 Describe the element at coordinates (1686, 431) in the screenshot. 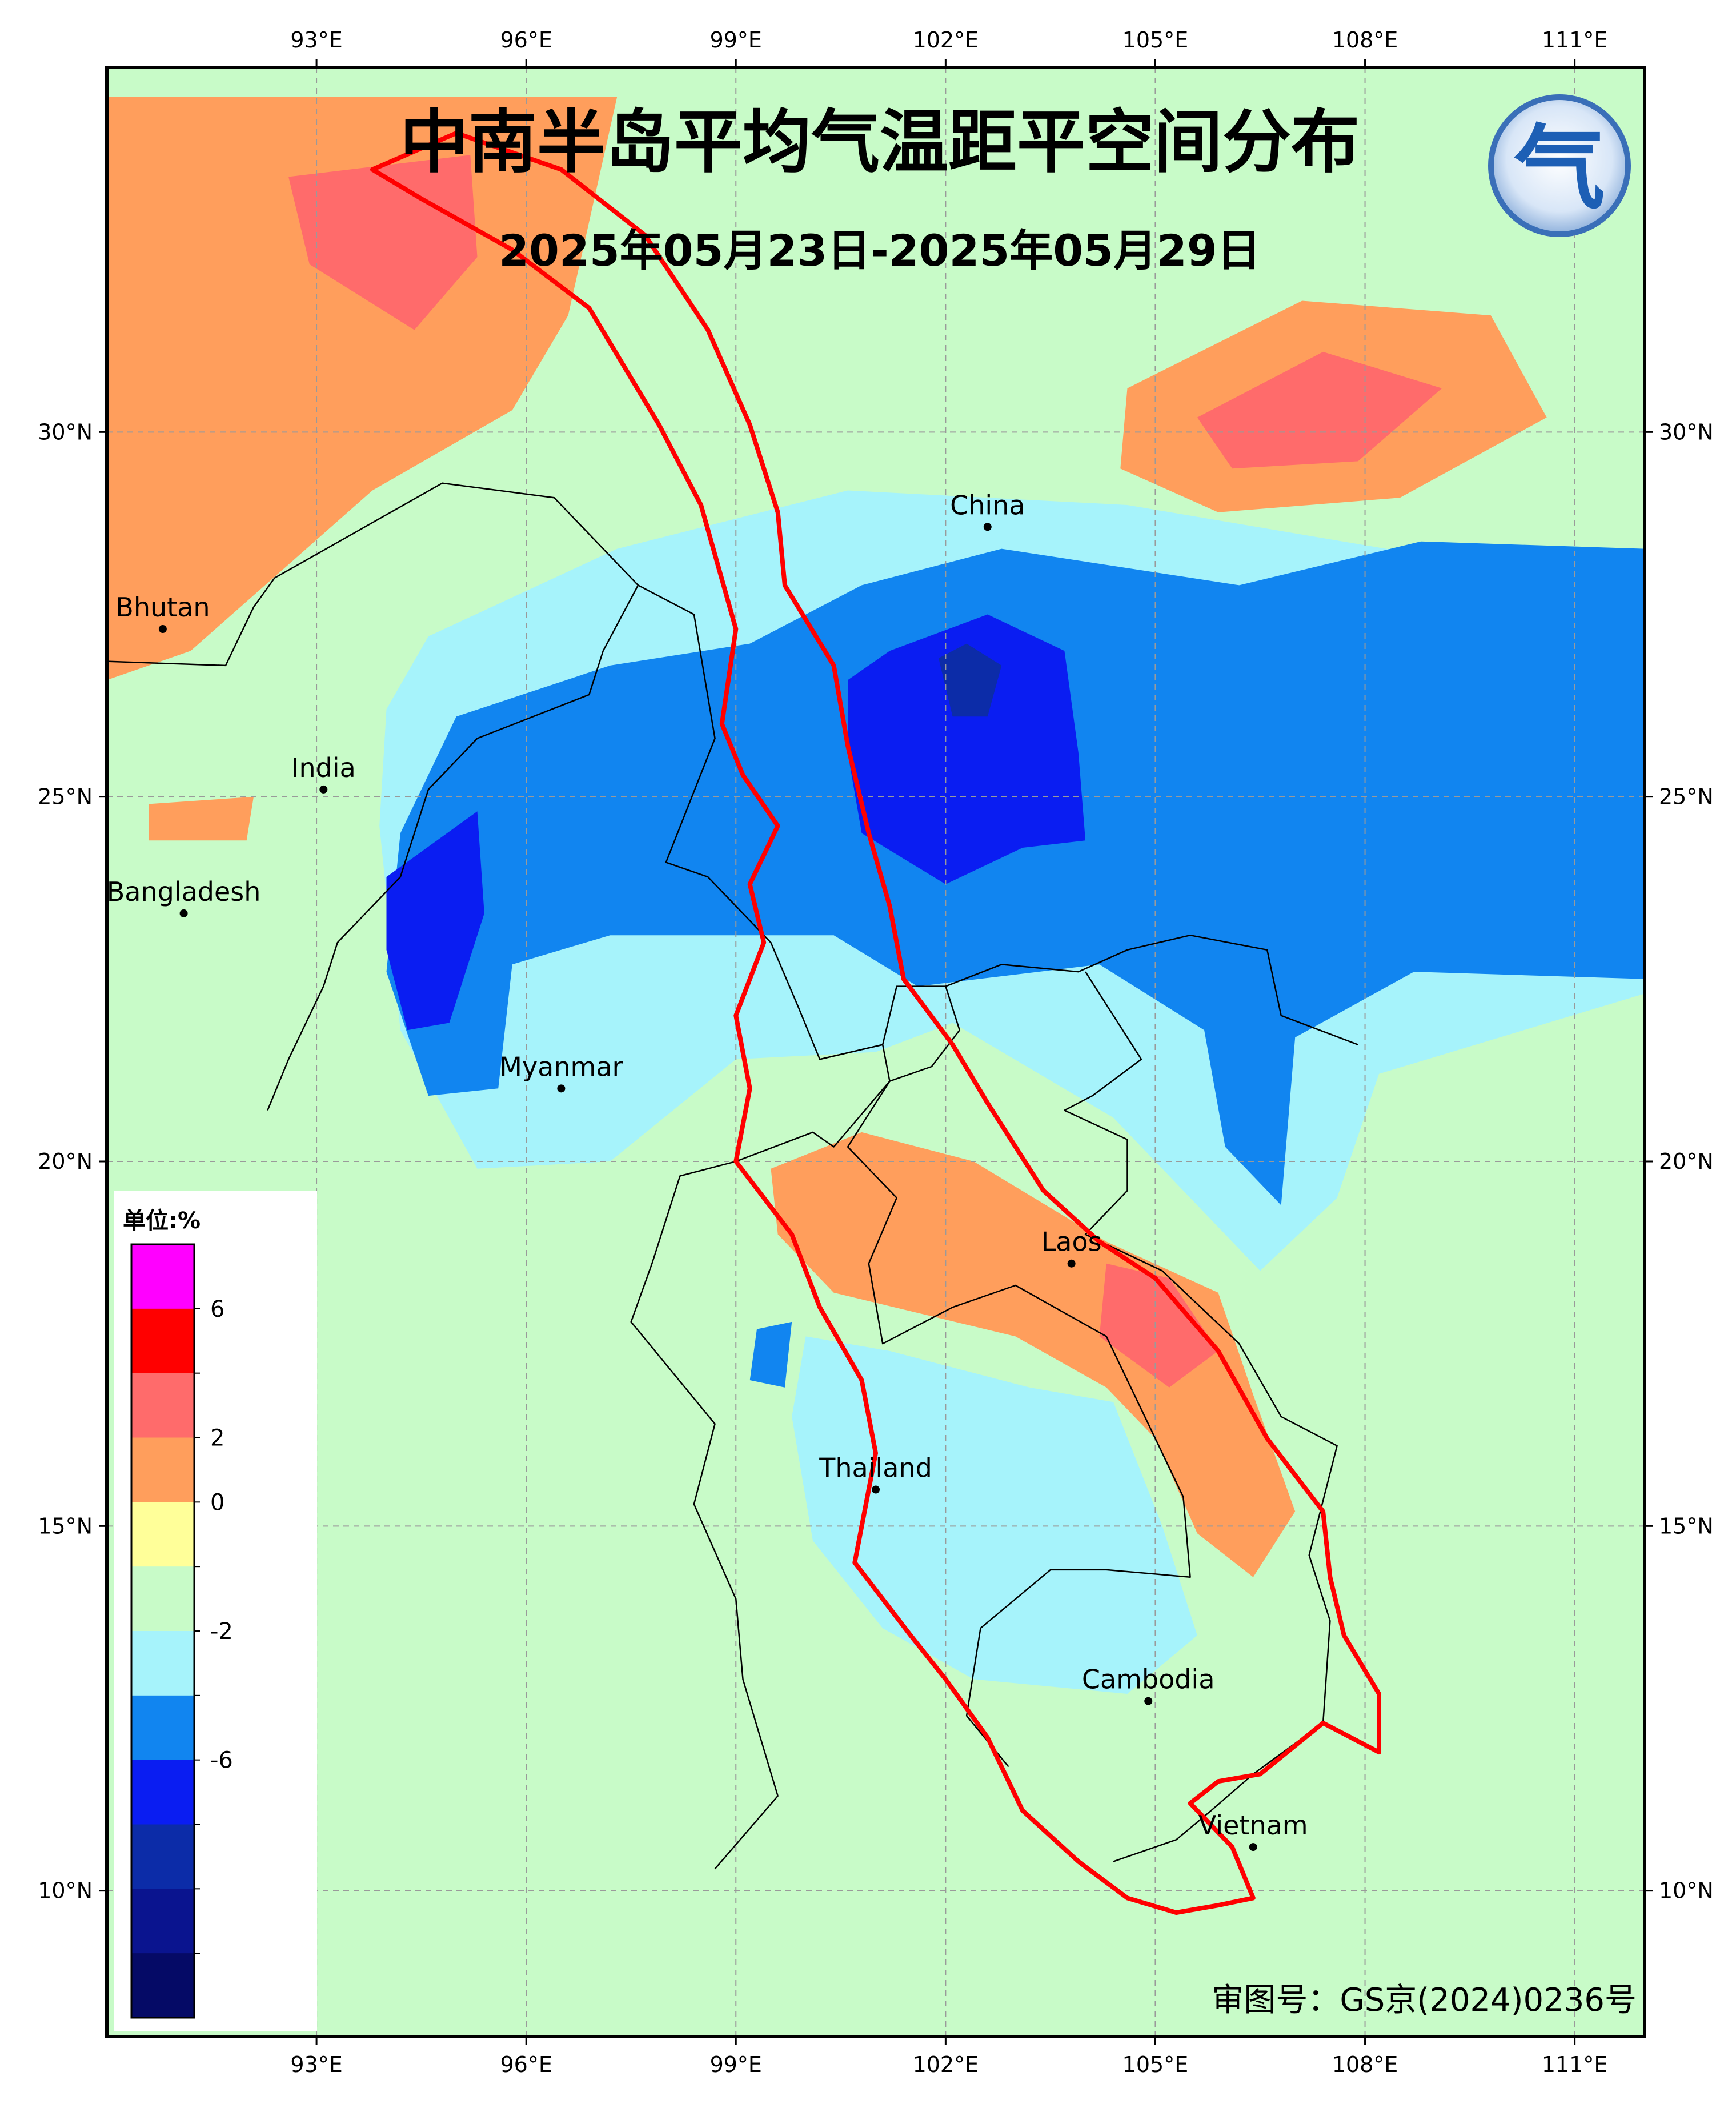

I see `tick-label-lat-right: 30°N` at that location.